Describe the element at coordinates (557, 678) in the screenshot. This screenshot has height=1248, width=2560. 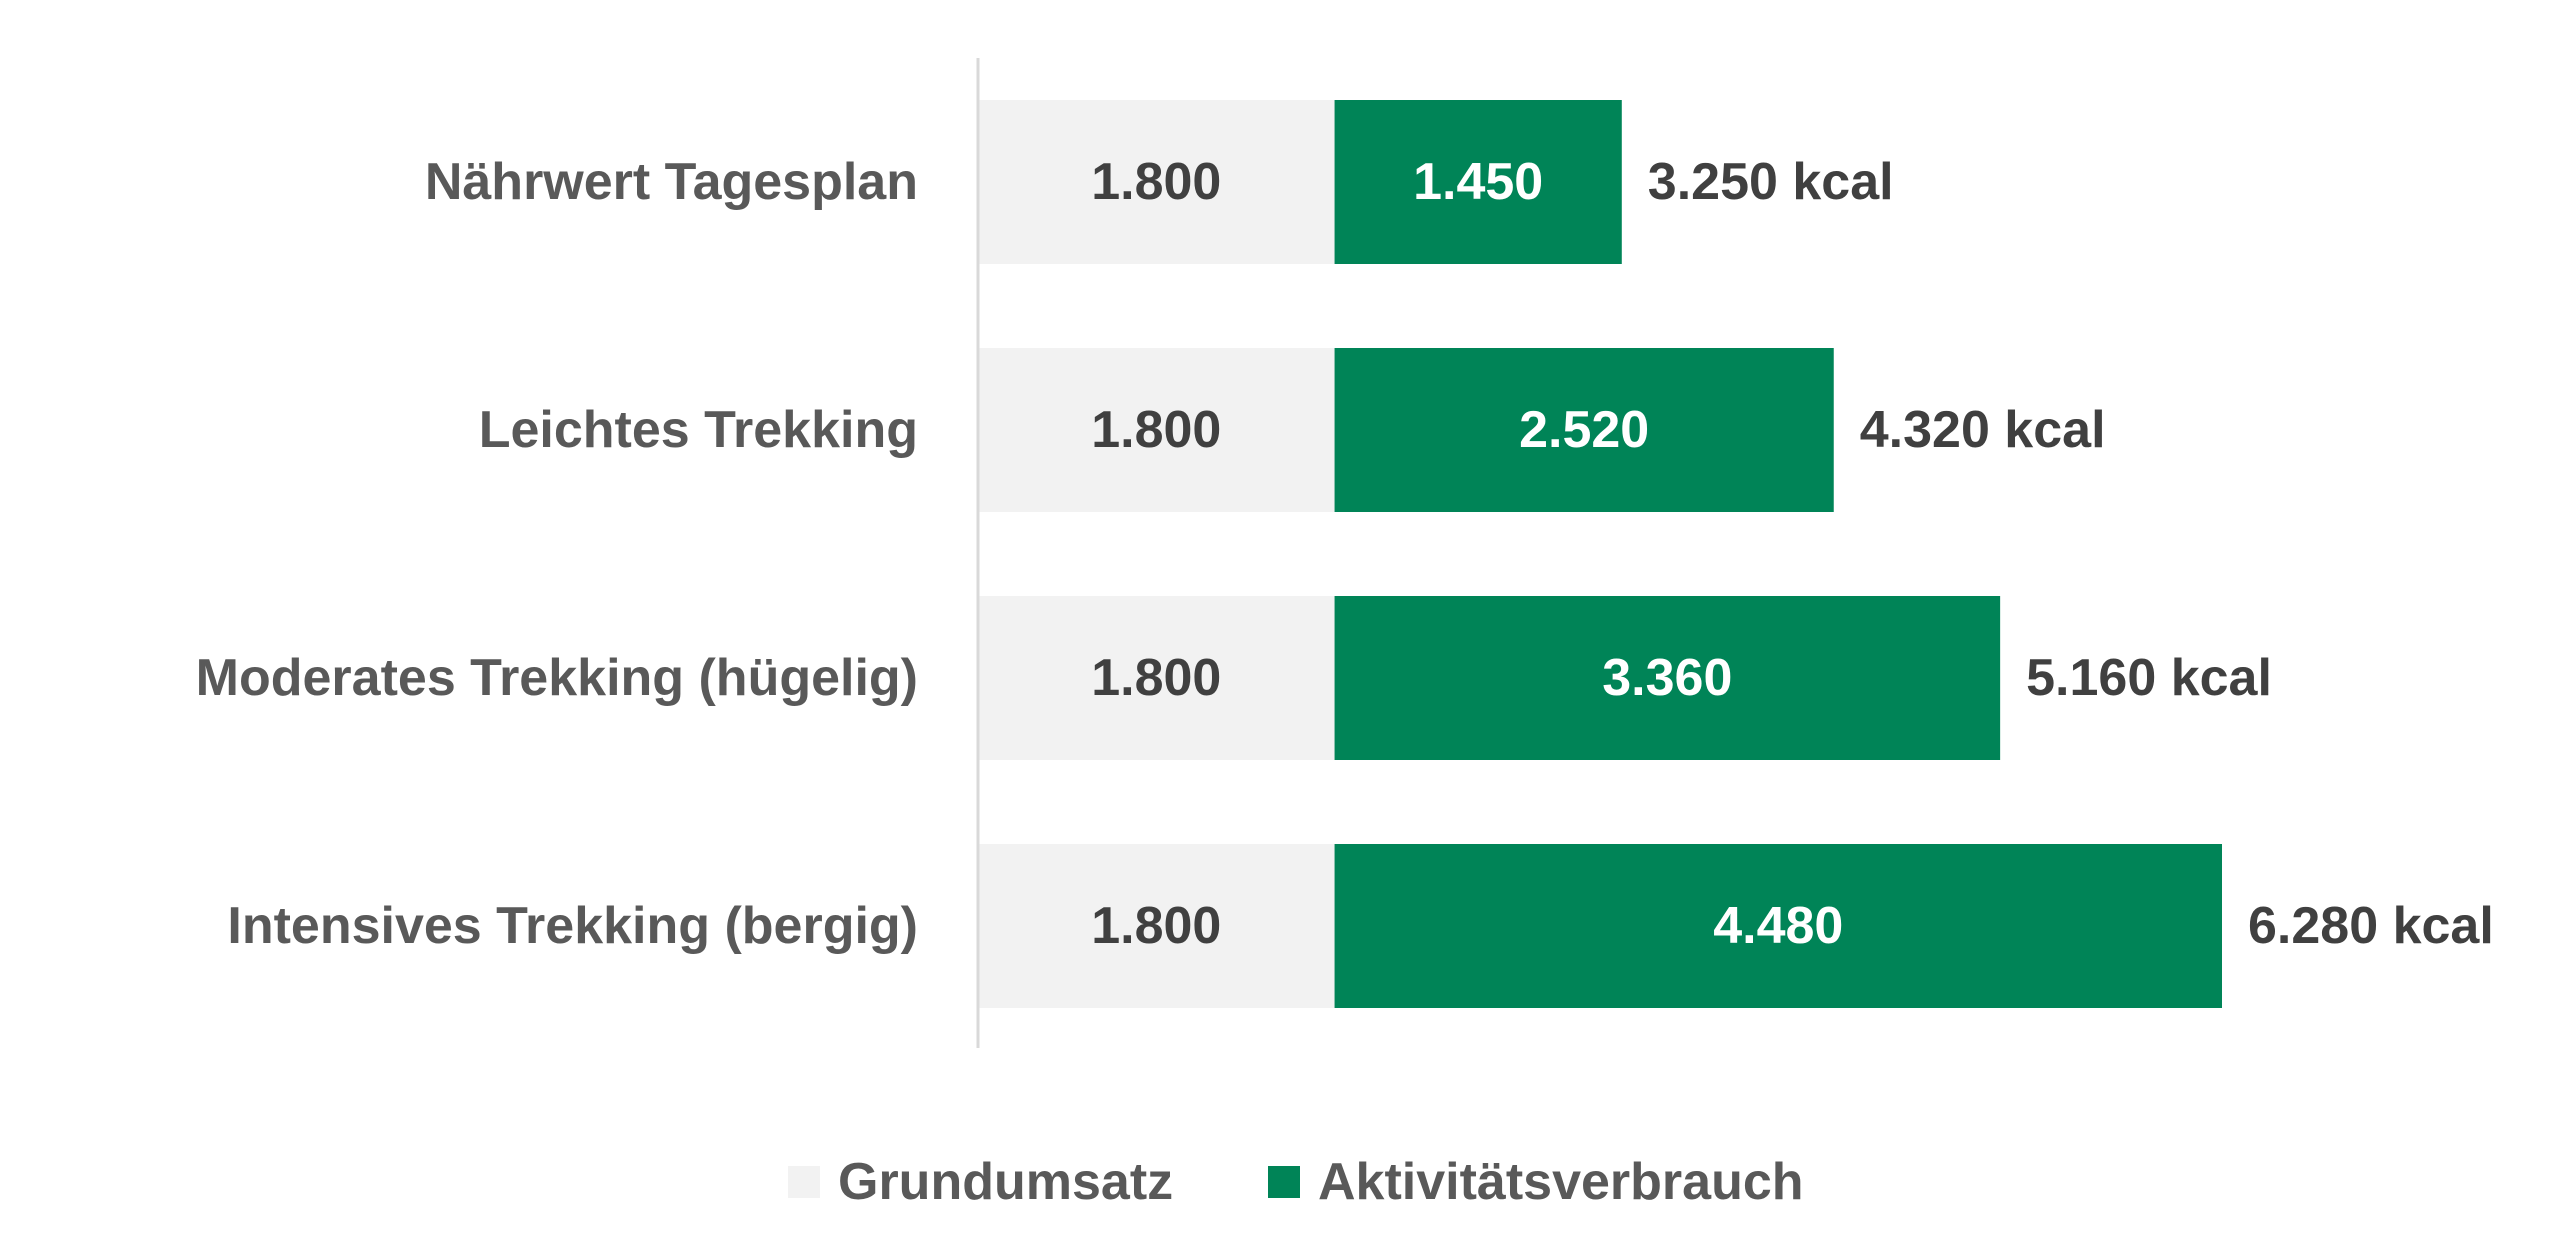
I see `category-label: Moderates Trekking (hügelig)` at that location.